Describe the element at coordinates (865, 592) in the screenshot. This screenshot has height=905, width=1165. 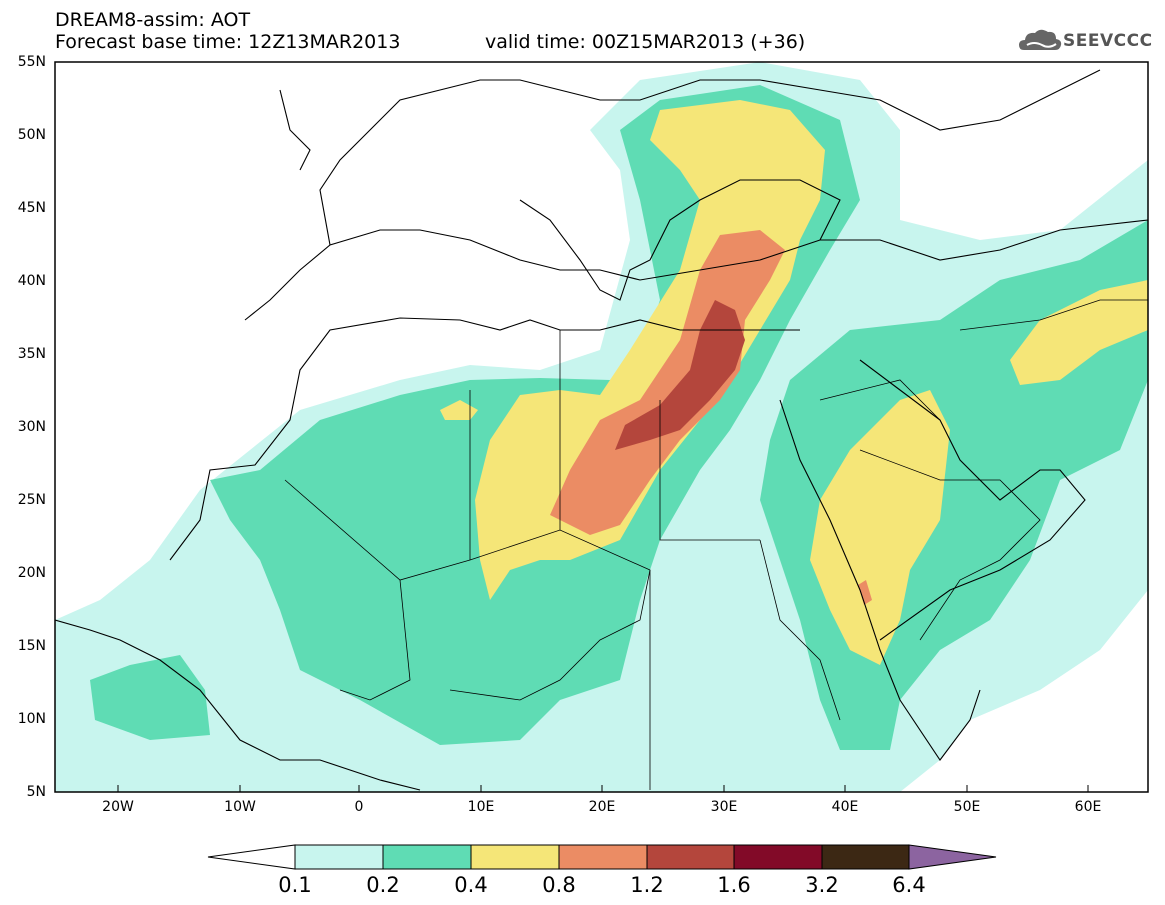
I see `aot-contour-redsea-spot` at that location.